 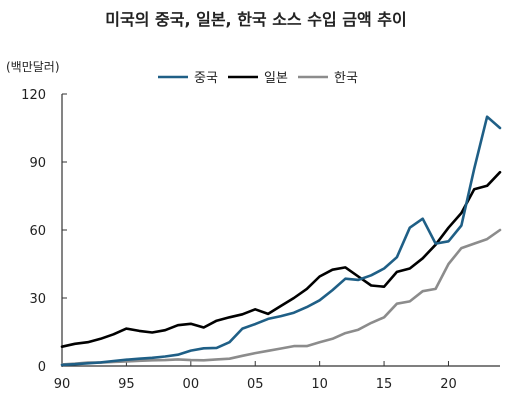 What do you see at coordinates (37, 163) in the screenshot?
I see `y-tick-label: 90` at bounding box center [37, 163].